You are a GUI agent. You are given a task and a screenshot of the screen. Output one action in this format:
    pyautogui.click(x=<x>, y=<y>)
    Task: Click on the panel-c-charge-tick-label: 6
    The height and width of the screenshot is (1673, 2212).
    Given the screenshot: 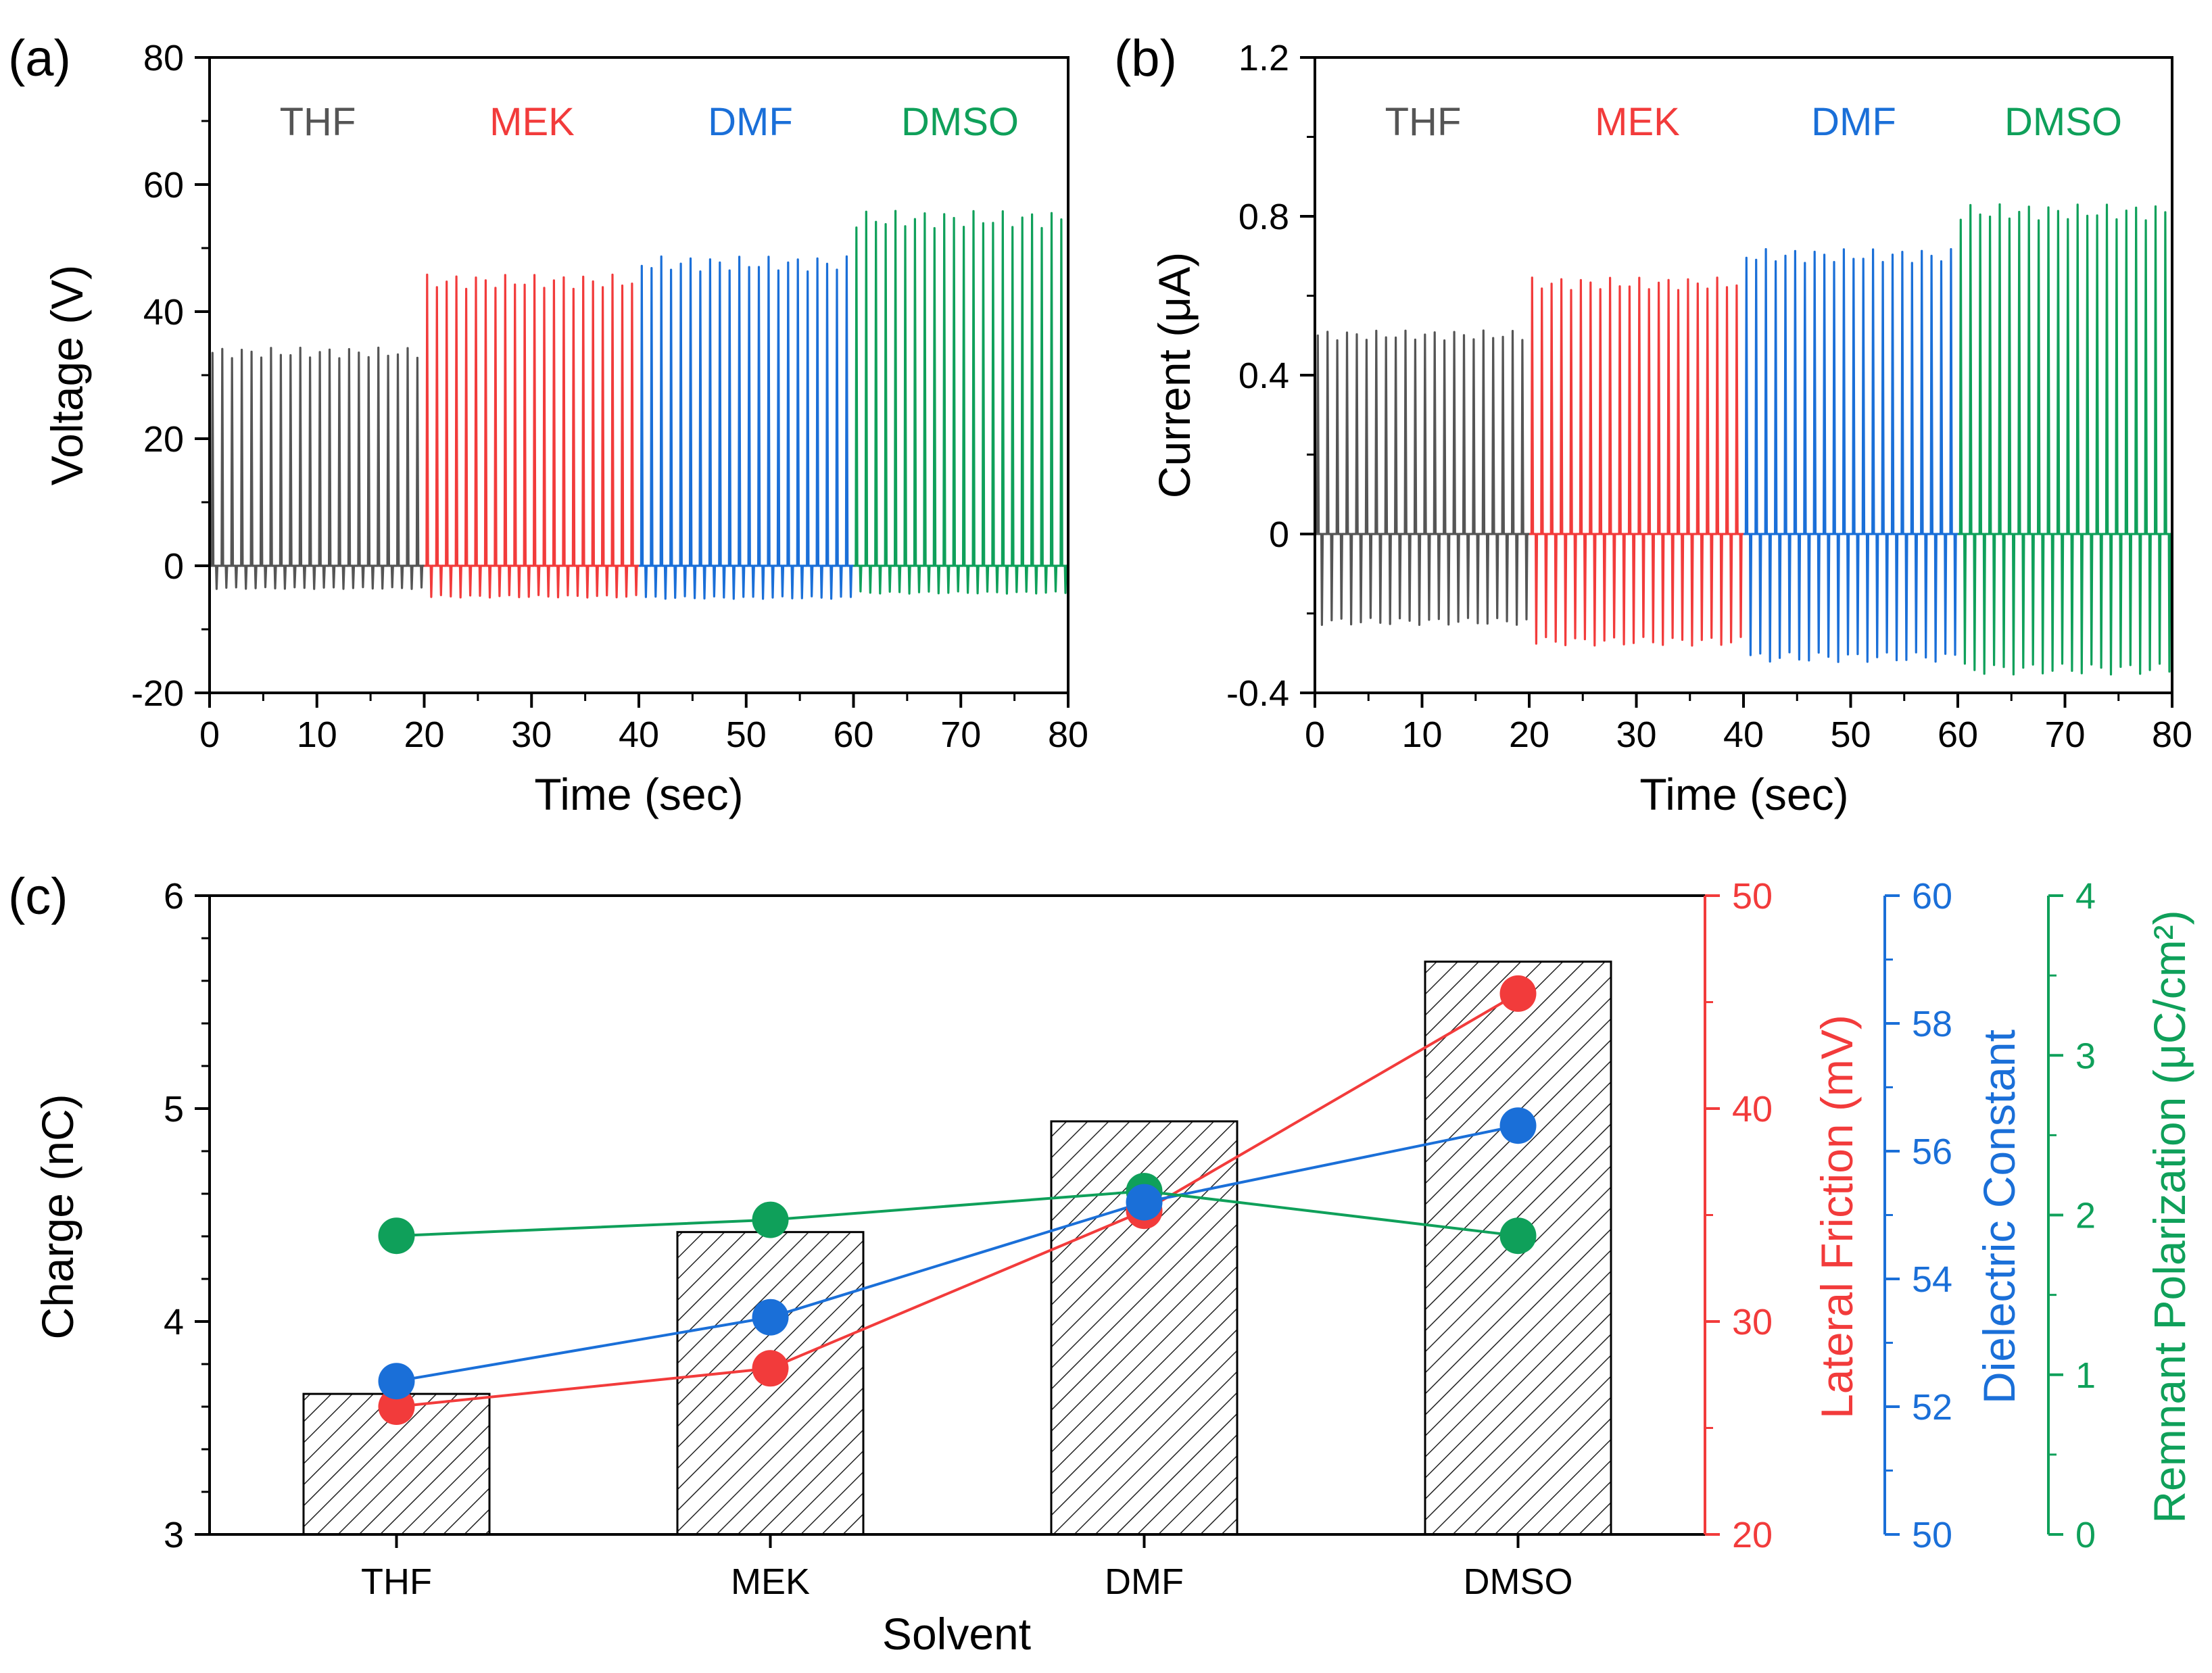 What is the action you would take?
    pyautogui.click(x=174, y=896)
    